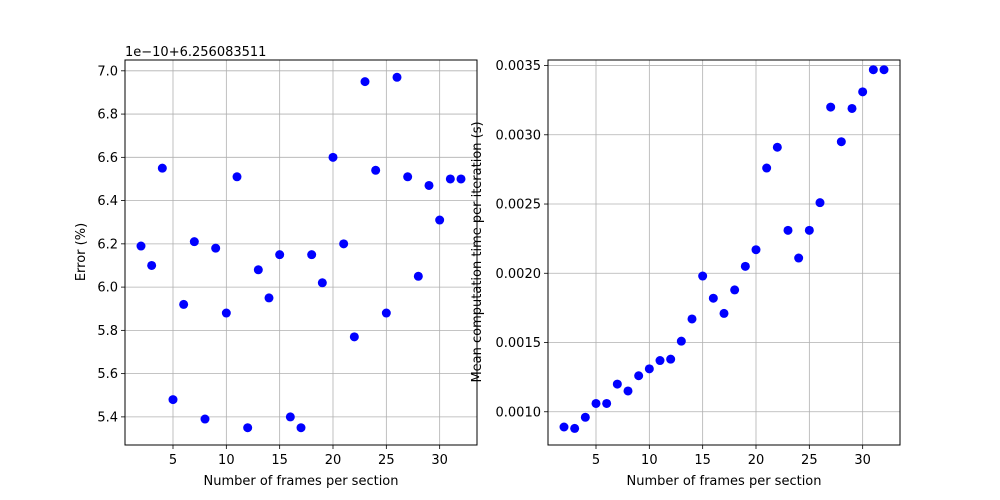 The height and width of the screenshot is (500, 1000). What do you see at coordinates (107, 417) in the screenshot?
I see `error-y-tick-label: 5.4` at bounding box center [107, 417].